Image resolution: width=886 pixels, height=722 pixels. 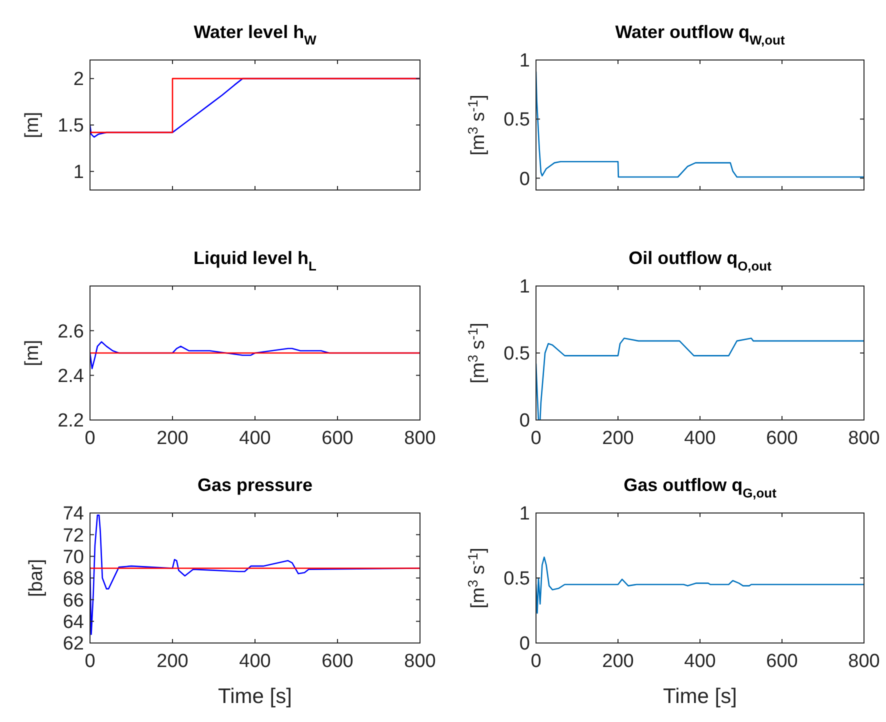 What do you see at coordinates (73, 514) in the screenshot?
I see `y-tick-label: 74` at bounding box center [73, 514].